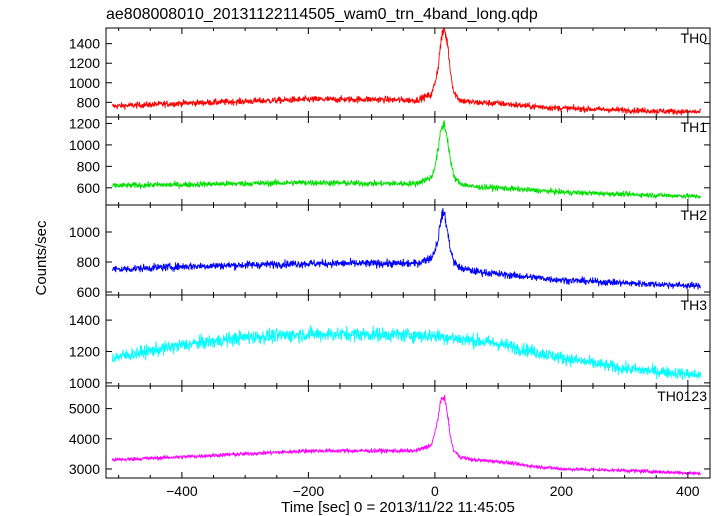 Image resolution: width=717 pixels, height=516 pixels. Describe the element at coordinates (41, 258) in the screenshot. I see `y-axis-label: Counts/sec` at that location.